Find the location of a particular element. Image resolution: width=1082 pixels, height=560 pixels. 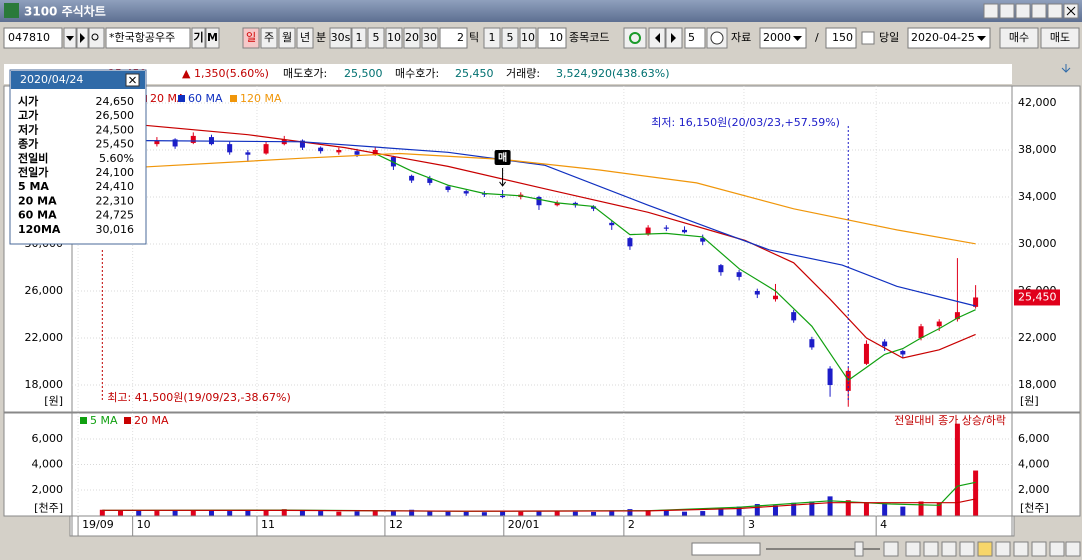

date-select is located at coordinates (949, 38).